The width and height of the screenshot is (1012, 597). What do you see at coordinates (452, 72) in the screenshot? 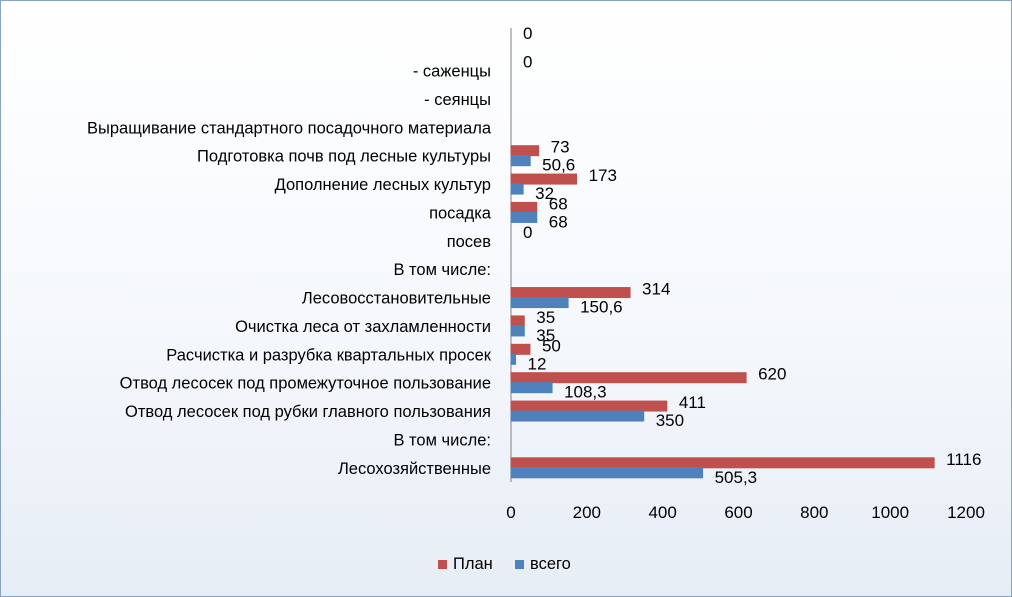
I see `category-label: - саженцы` at bounding box center [452, 72].